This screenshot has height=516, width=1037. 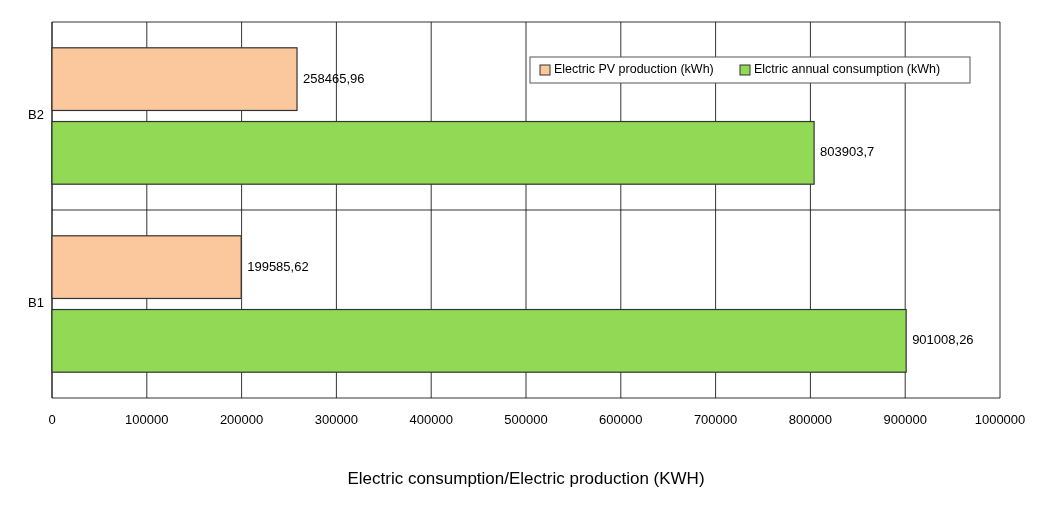 I want to click on data-label: 901008,26, so click(x=943, y=340).